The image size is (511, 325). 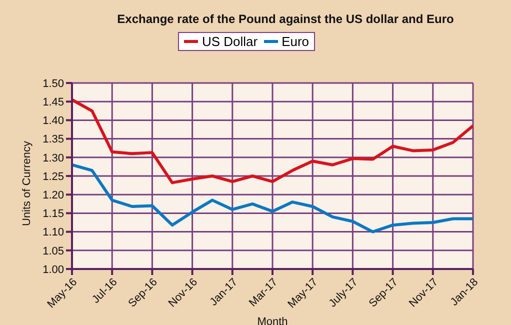 I want to click on y-tick-label: 1.35, so click(x=53, y=140).